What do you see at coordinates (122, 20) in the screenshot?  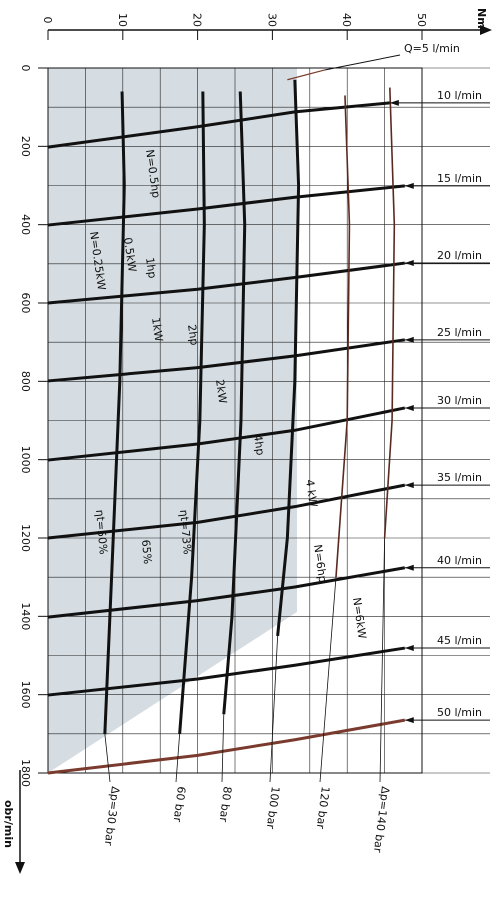 I see `x-tick-label: 10` at bounding box center [122, 20].